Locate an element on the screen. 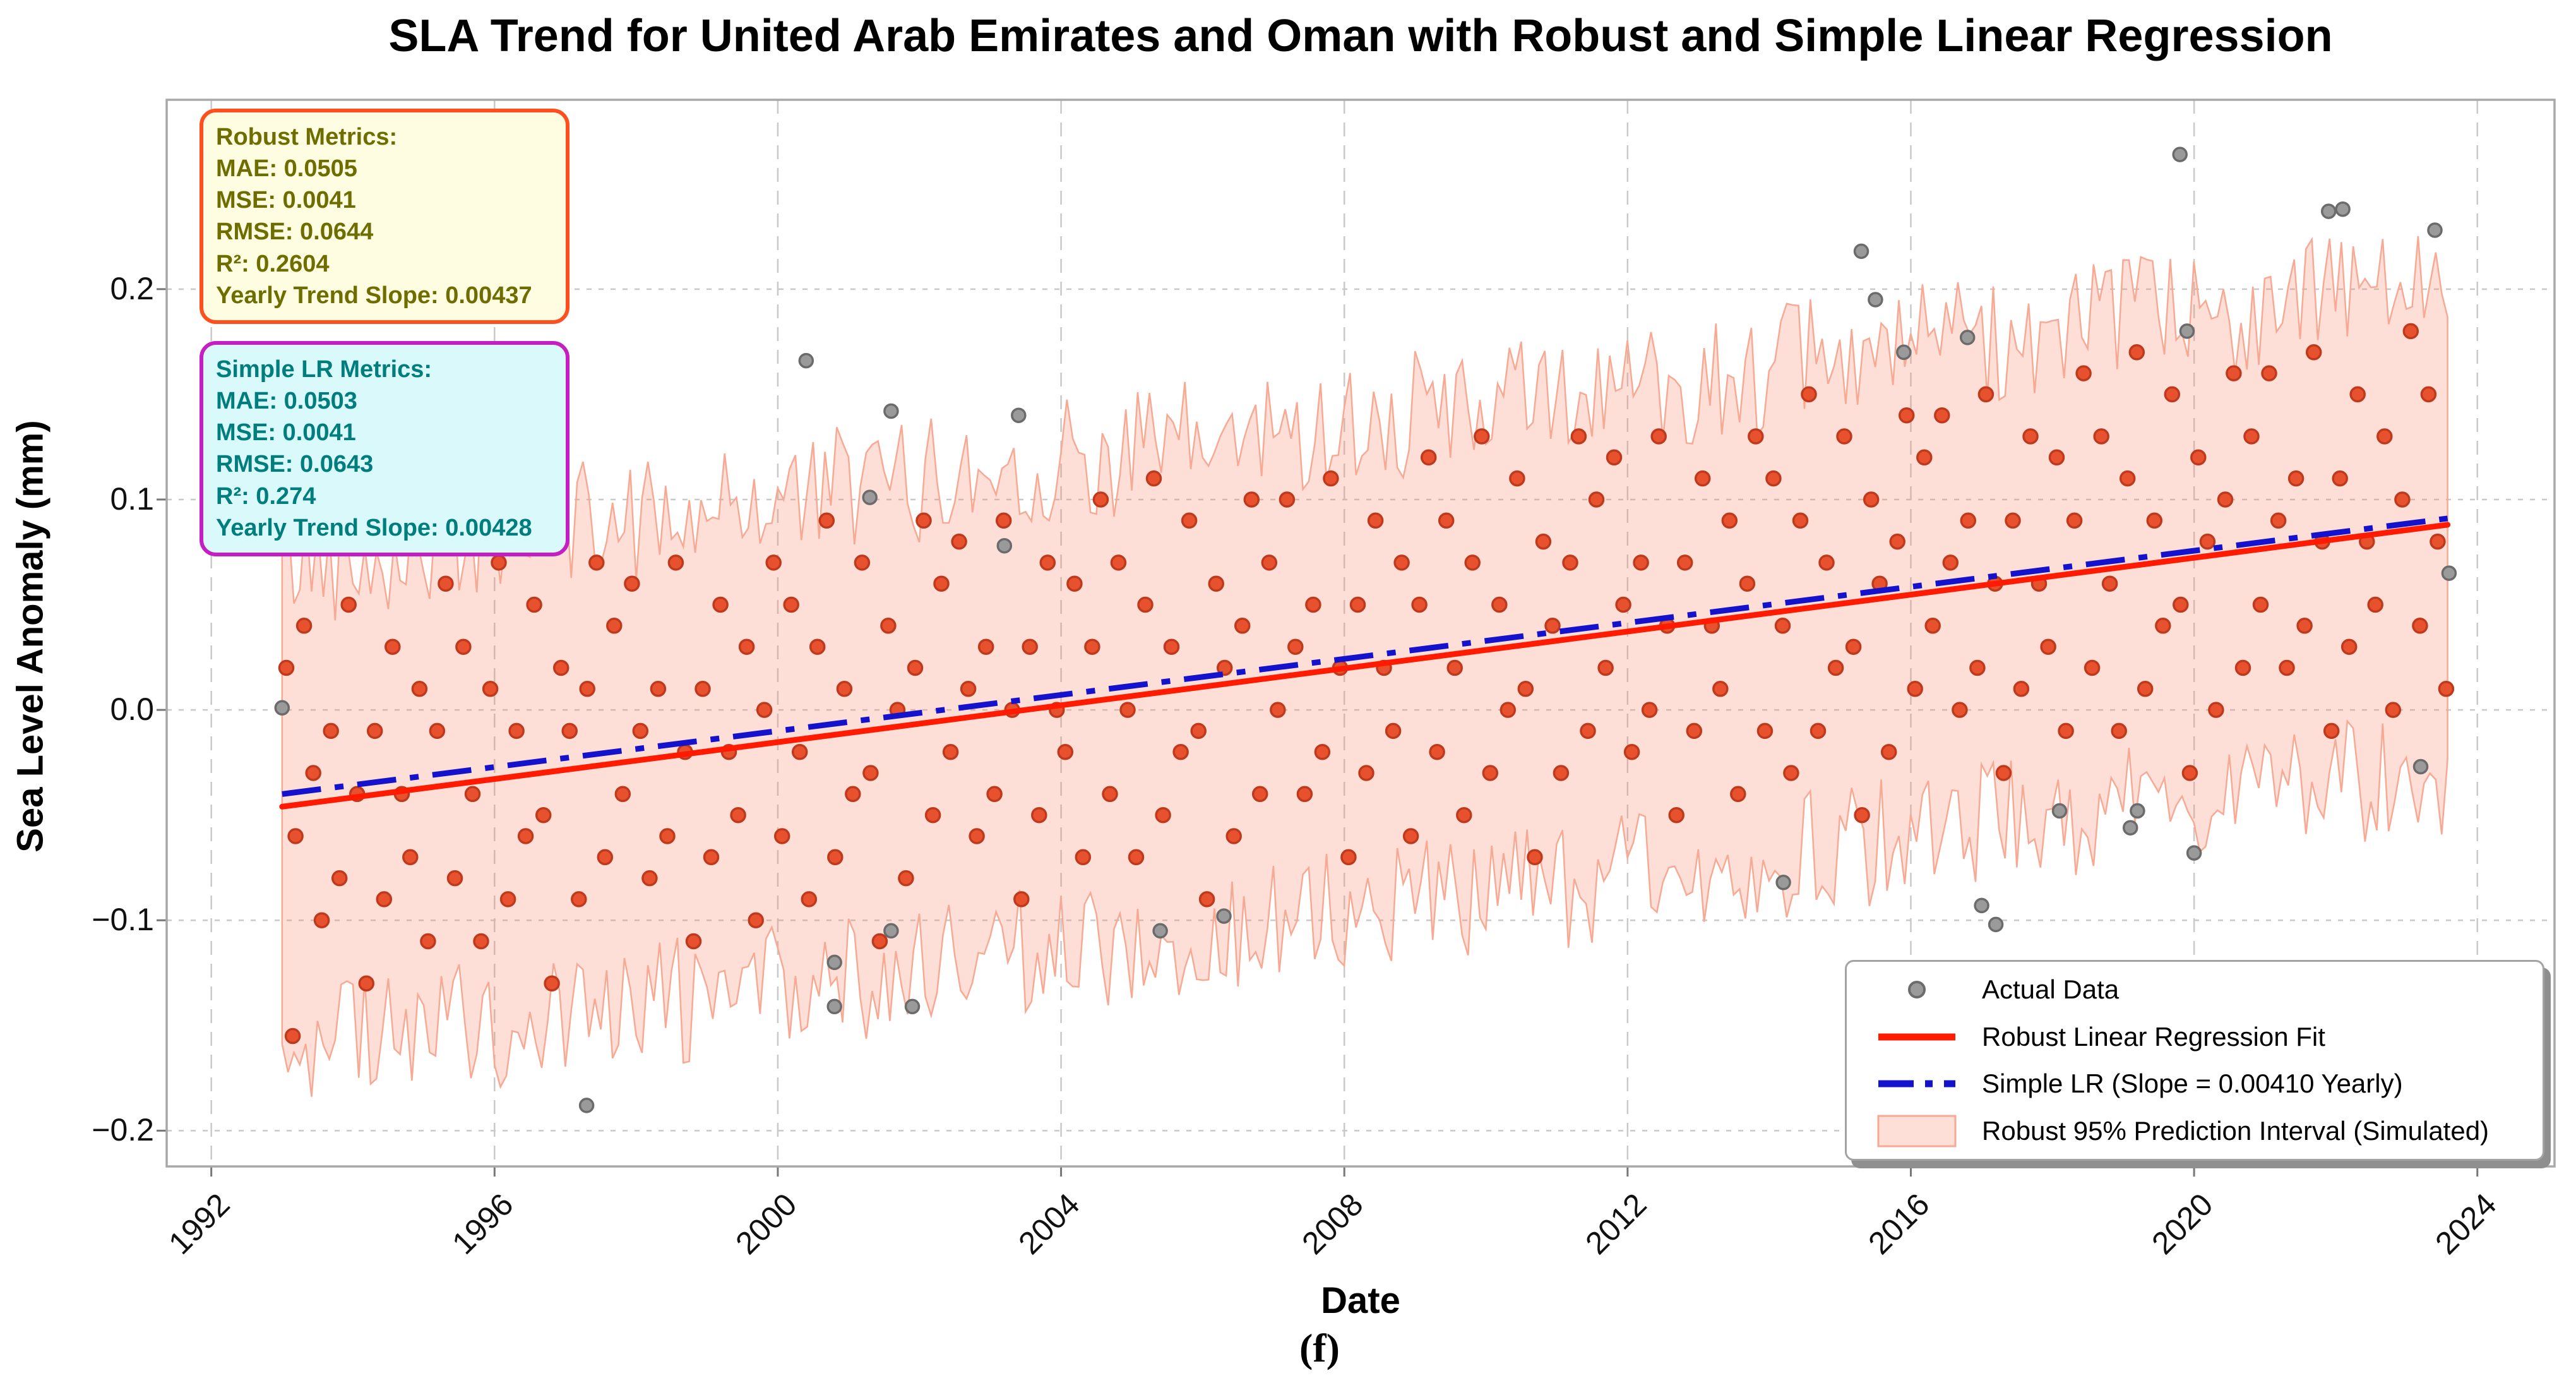 The width and height of the screenshot is (2576, 1378). simple-metrics-title: Simple LR Metrics: is located at coordinates (324, 369).